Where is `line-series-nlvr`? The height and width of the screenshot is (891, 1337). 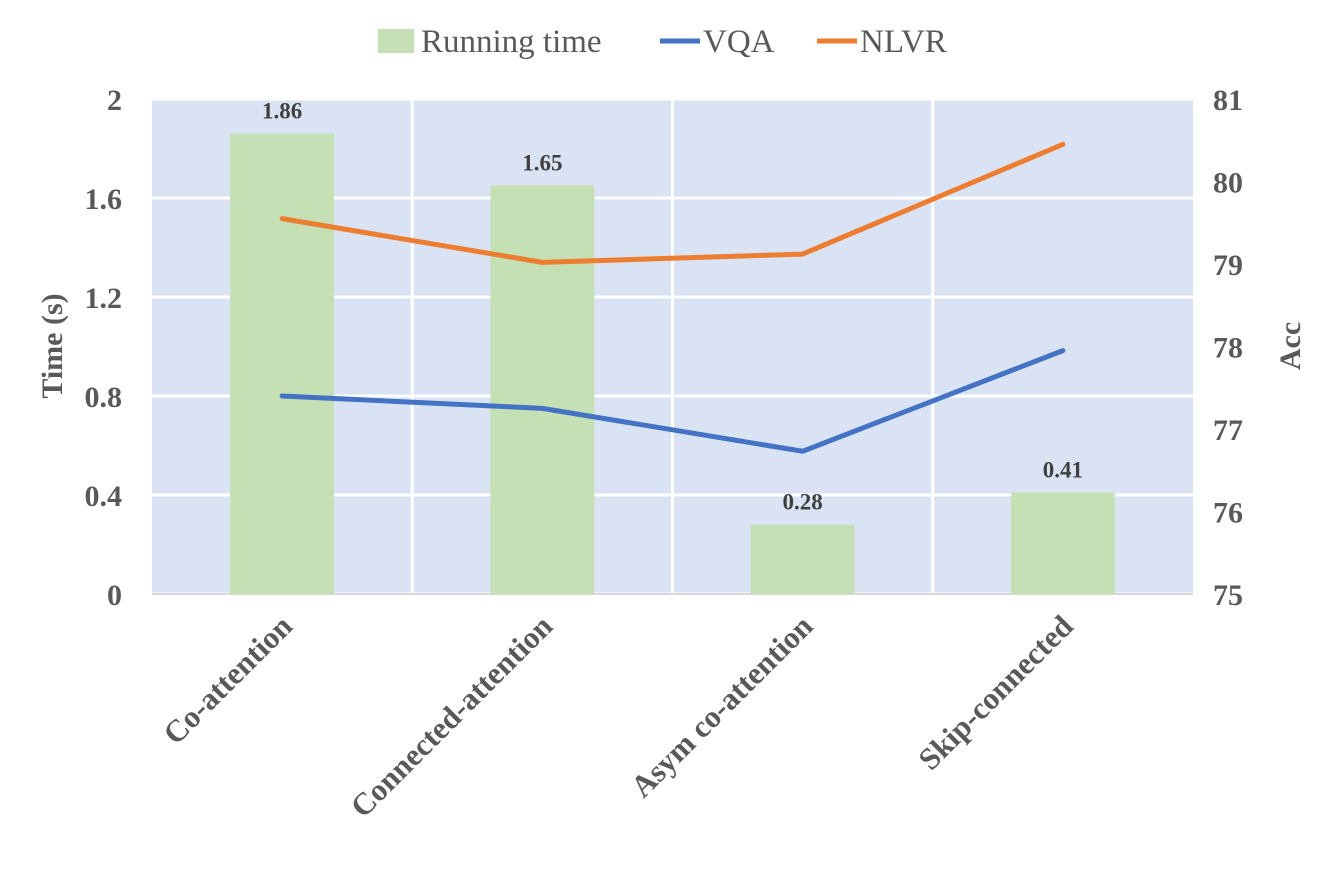
line-series-nlvr is located at coordinates (672, 203).